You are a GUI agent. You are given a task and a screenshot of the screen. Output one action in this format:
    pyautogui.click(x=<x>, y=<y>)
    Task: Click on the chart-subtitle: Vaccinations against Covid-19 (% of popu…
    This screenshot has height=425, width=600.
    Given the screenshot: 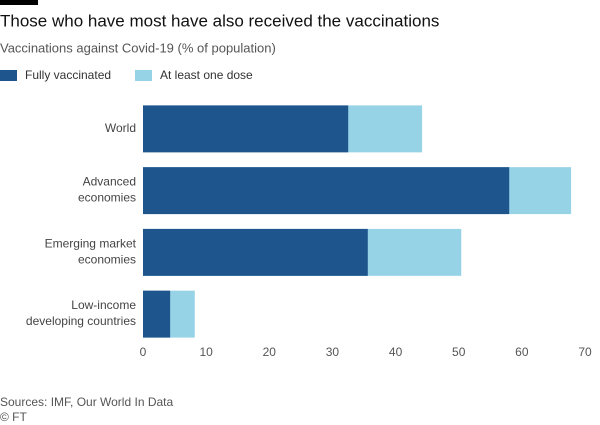 What is the action you would take?
    pyautogui.click(x=138, y=47)
    